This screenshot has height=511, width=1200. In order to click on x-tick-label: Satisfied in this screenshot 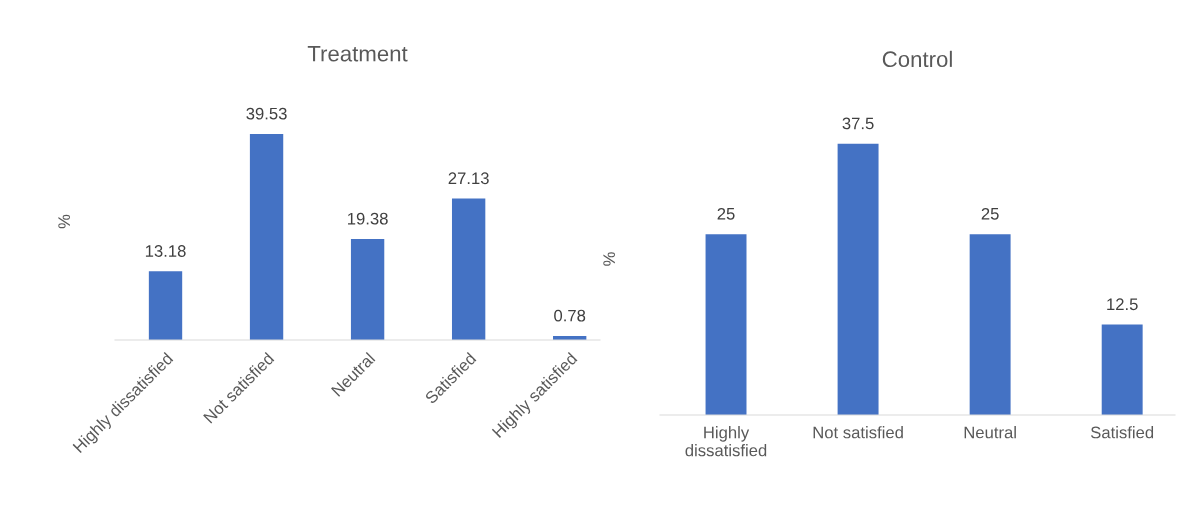, I will do `click(1122, 432)`.